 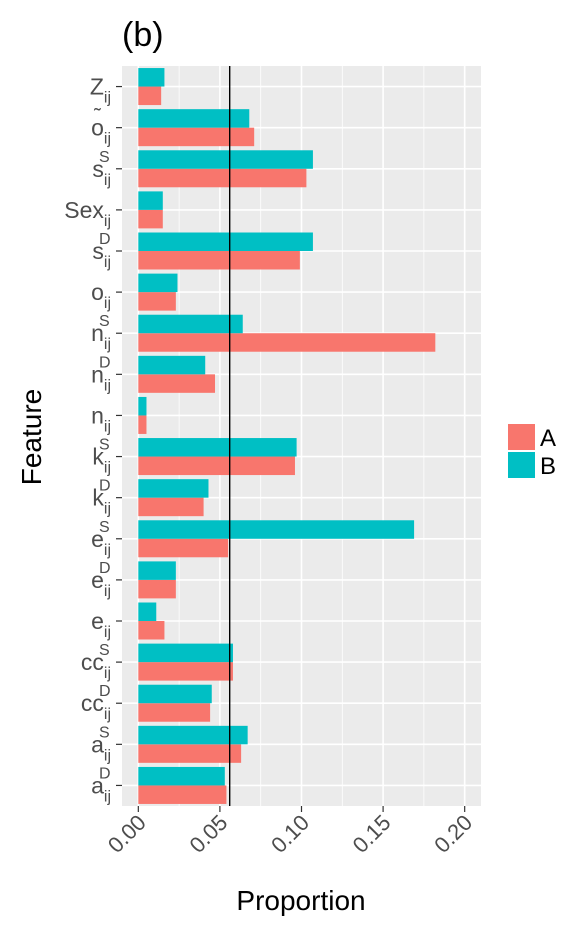 I want to click on y-tick-label: ccijD, so click(x=96, y=703).